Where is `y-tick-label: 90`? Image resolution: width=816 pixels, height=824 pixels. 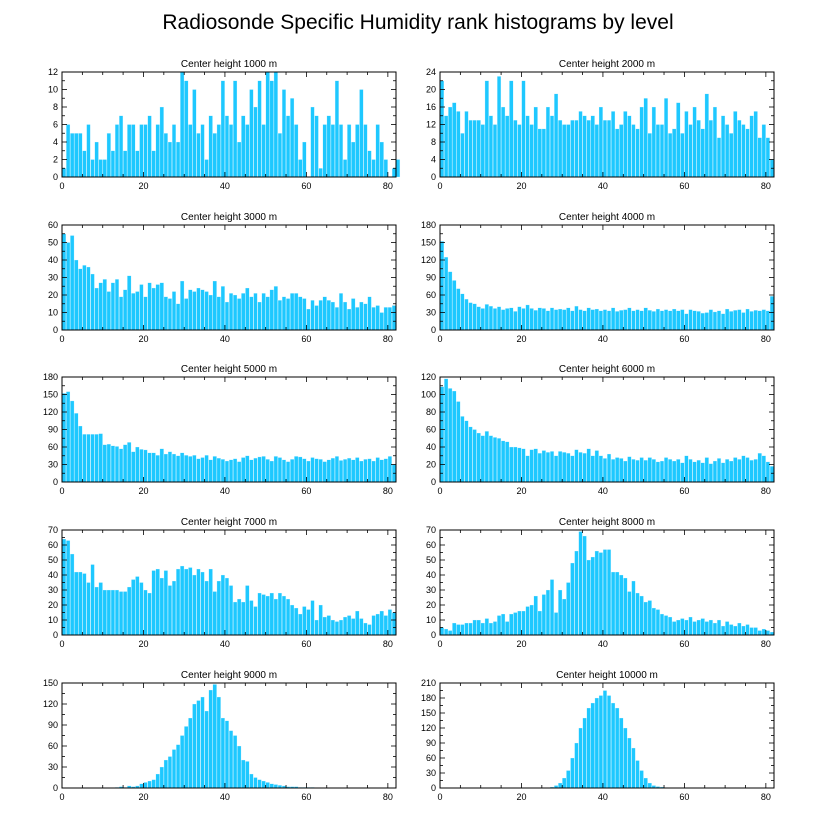 y-tick-label: 90 is located at coordinates (431, 278).